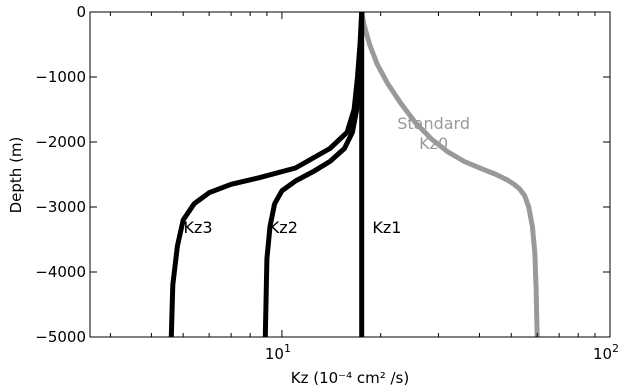  Describe the element at coordinates (81, 12) in the screenshot. I see `y-tick-label: 0` at that location.